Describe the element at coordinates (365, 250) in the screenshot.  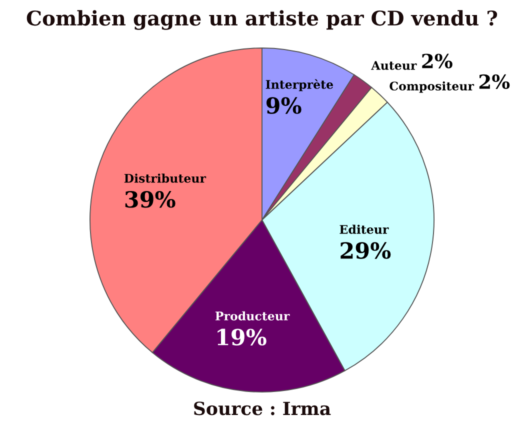
I see `data-label: 29%` at that location.